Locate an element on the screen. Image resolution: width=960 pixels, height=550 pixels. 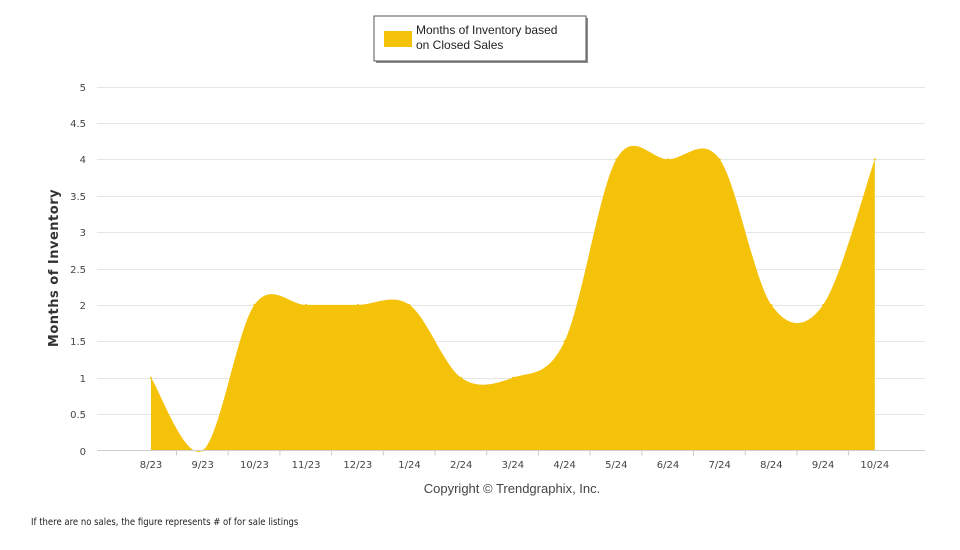
y-tick-label: 2.5 is located at coordinates (78, 270).